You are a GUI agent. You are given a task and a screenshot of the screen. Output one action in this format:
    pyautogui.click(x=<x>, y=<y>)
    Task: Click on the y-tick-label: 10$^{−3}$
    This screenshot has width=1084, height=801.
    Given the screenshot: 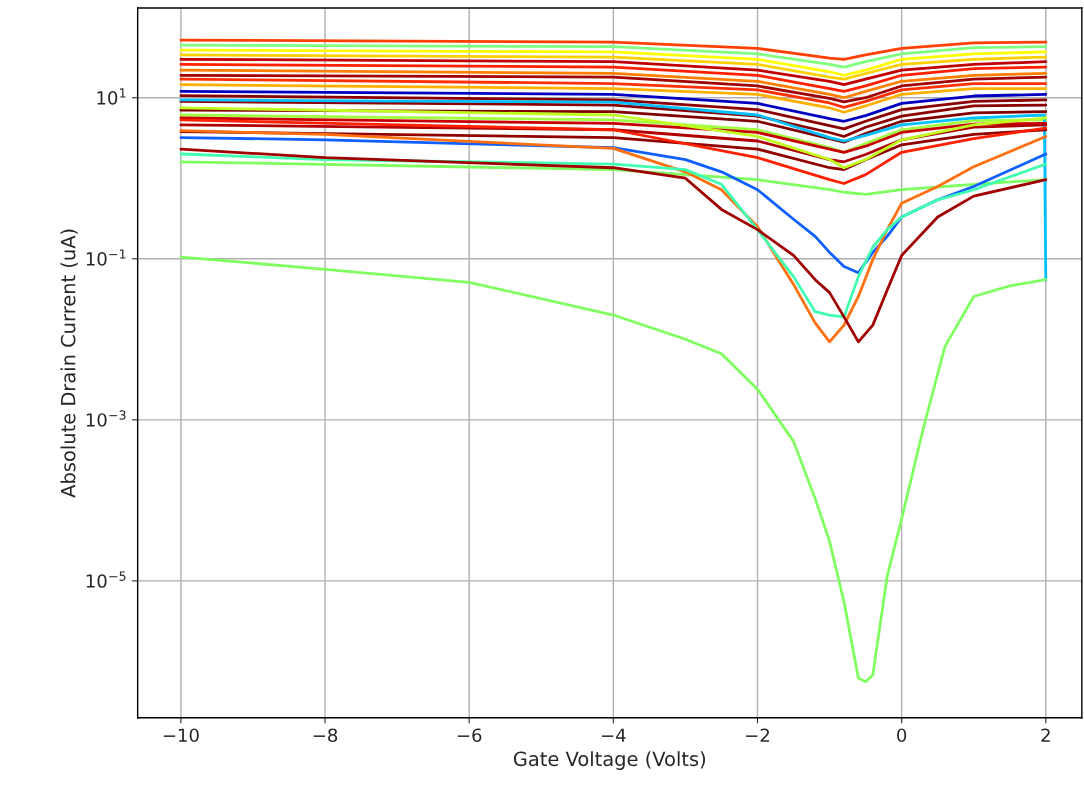 What is the action you would take?
    pyautogui.click(x=106, y=418)
    